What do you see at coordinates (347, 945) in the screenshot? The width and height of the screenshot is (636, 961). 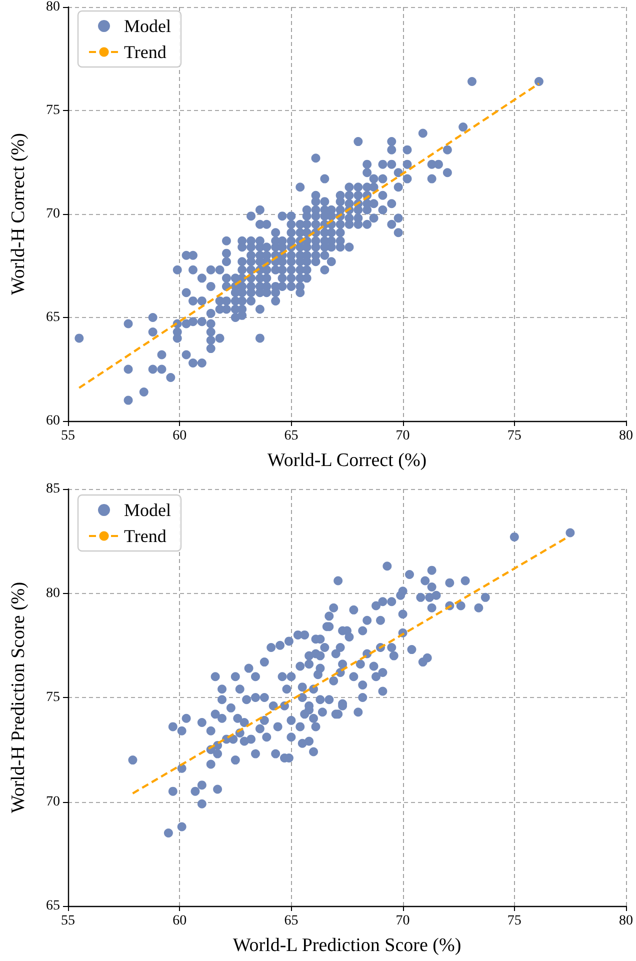 I see `x-axis-title: World-L Prediction Score (%)` at bounding box center [347, 945].